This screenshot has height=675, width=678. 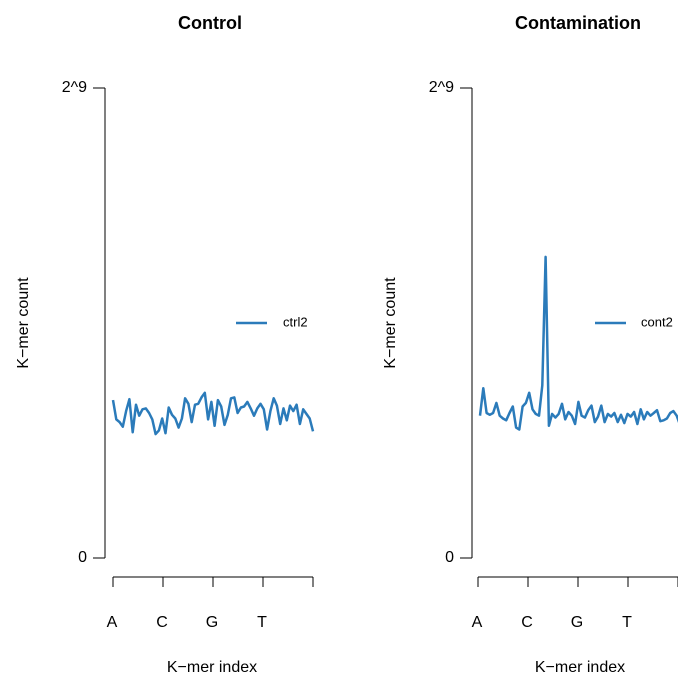 What do you see at coordinates (657, 321) in the screenshot?
I see `legend-label: cont2` at bounding box center [657, 321].